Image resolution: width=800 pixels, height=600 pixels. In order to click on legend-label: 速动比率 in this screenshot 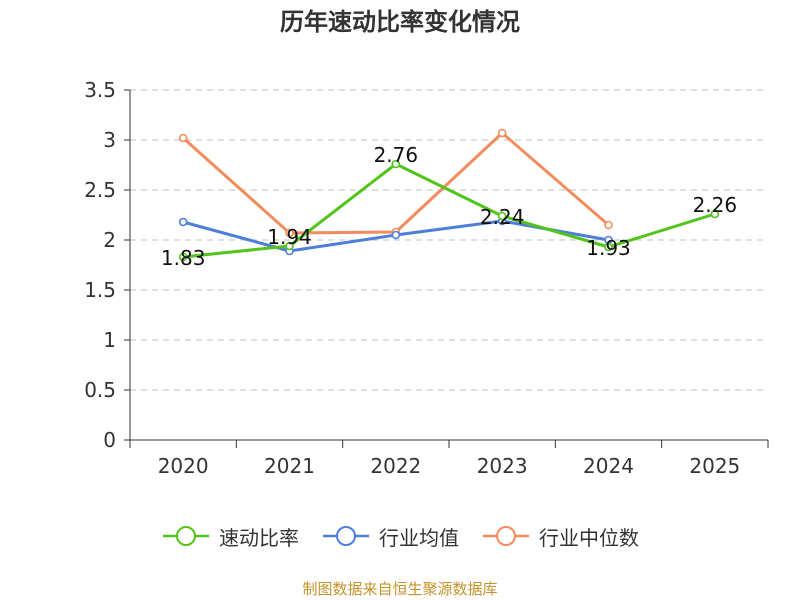, I will do `click(259, 537)`.